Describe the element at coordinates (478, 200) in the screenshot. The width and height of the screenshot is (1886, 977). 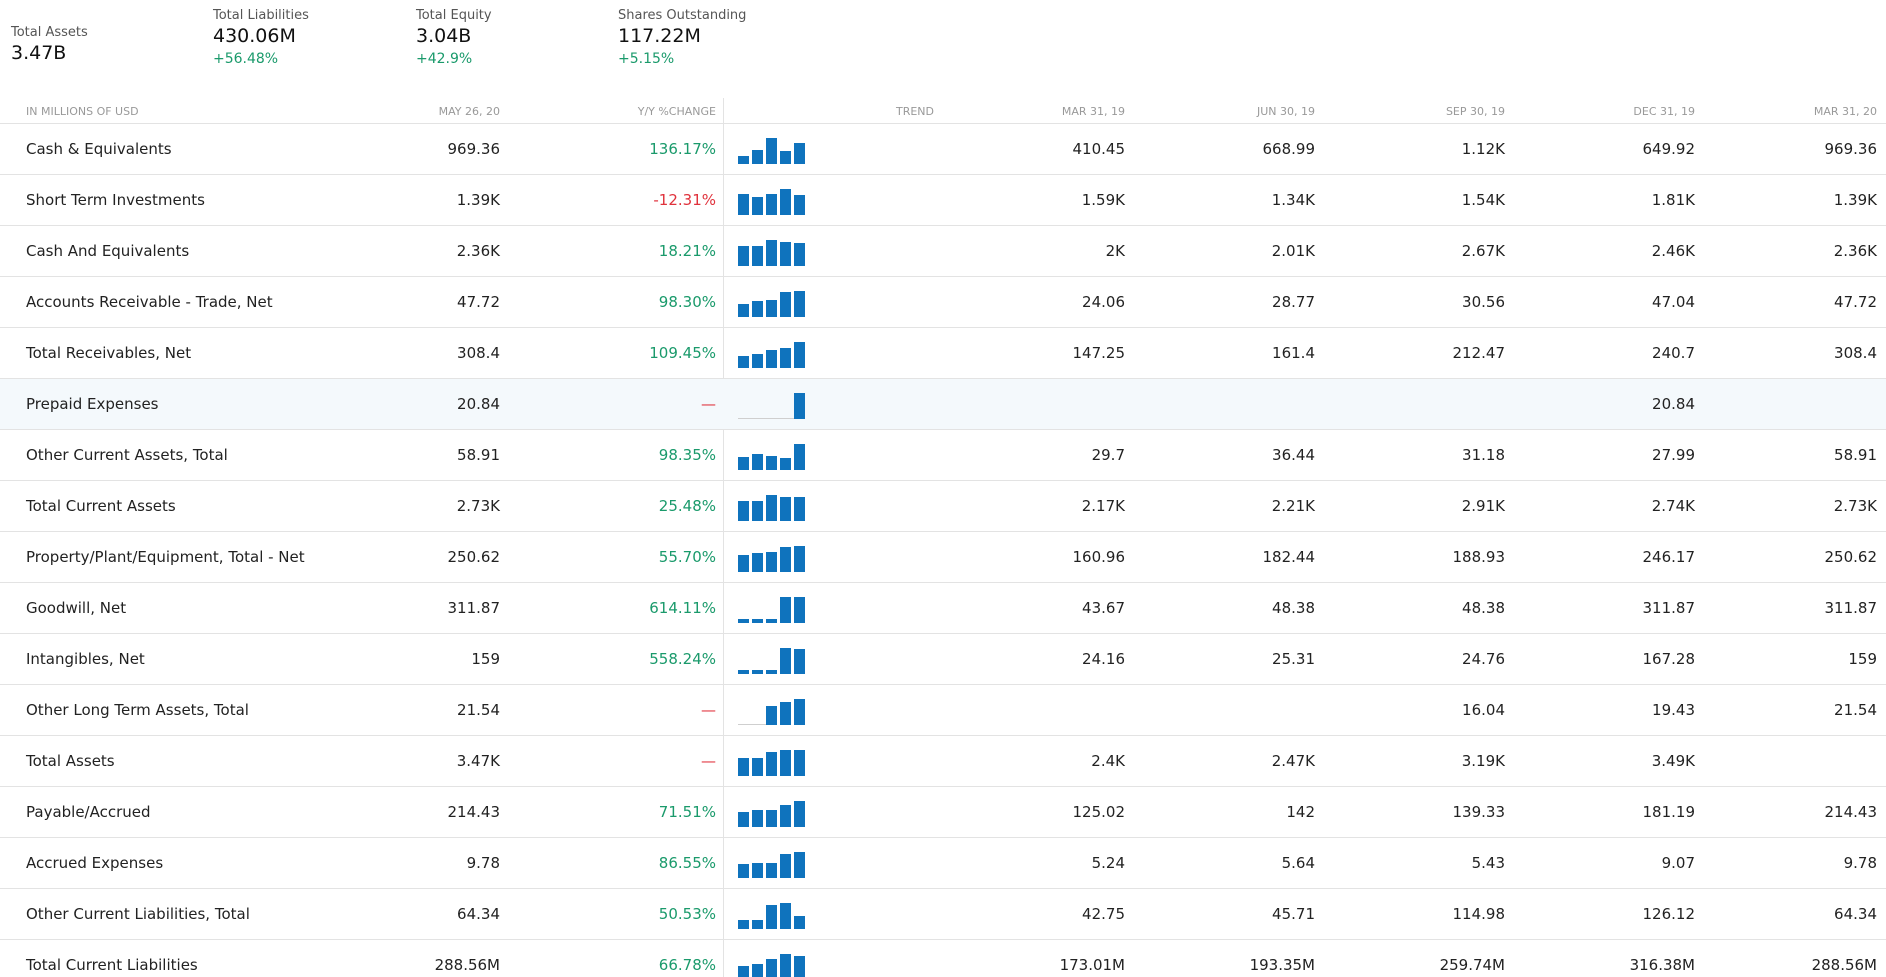
I see `row-current-value: 1.39K` at that location.